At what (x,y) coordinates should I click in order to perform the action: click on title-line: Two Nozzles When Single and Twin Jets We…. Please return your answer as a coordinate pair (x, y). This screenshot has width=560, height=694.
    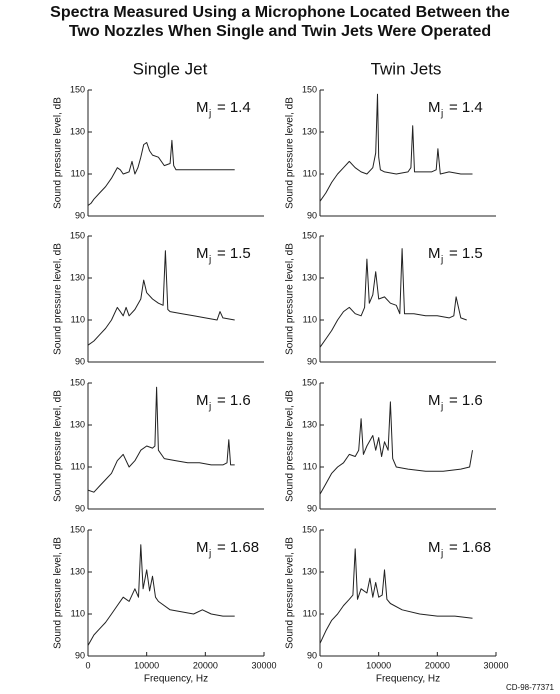
    Looking at the image, I should click on (280, 31).